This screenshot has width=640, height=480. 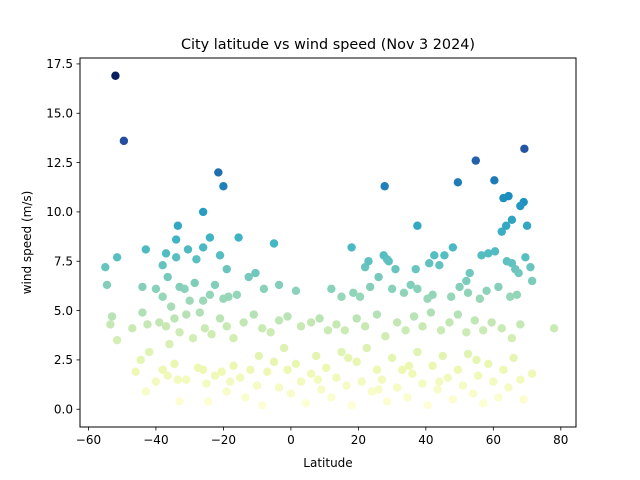 What do you see at coordinates (560, 440) in the screenshot?
I see `x-tick-label: 80` at bounding box center [560, 440].